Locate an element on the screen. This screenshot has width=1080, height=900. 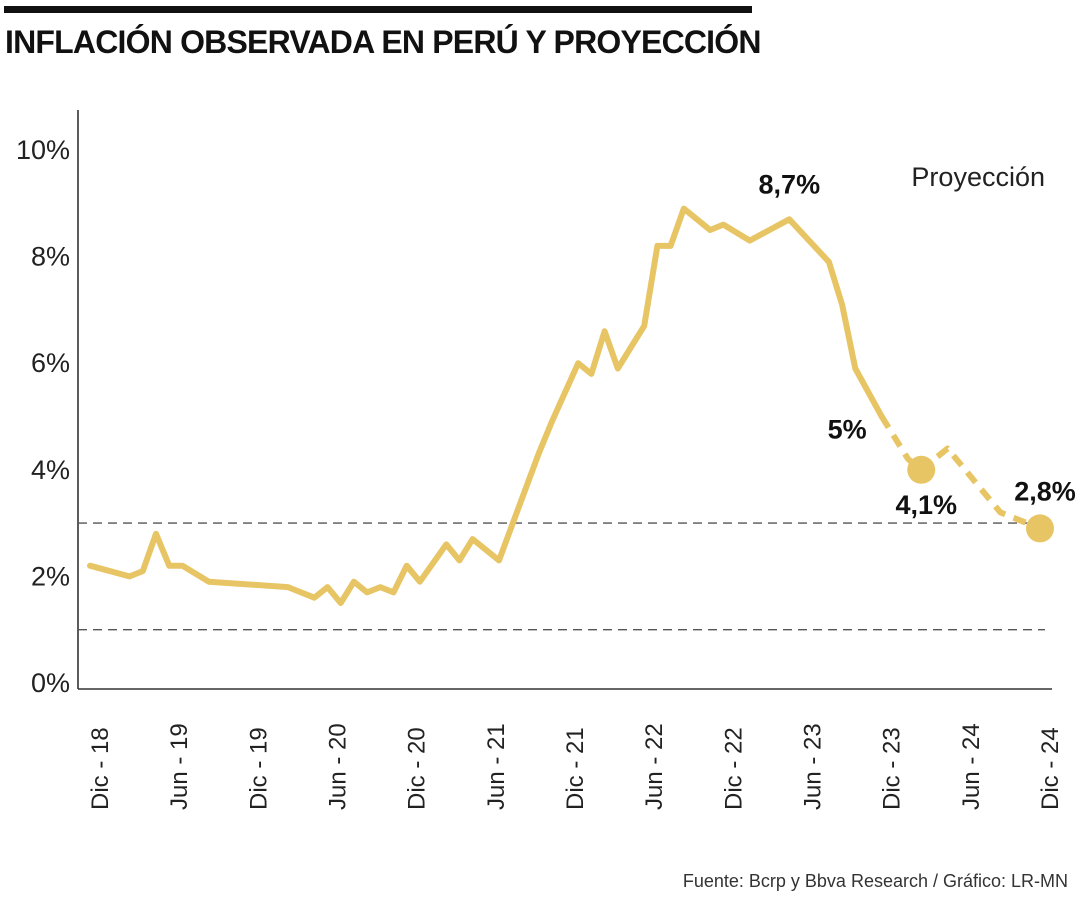
y-tick-label: 2% is located at coordinates (50, 576).